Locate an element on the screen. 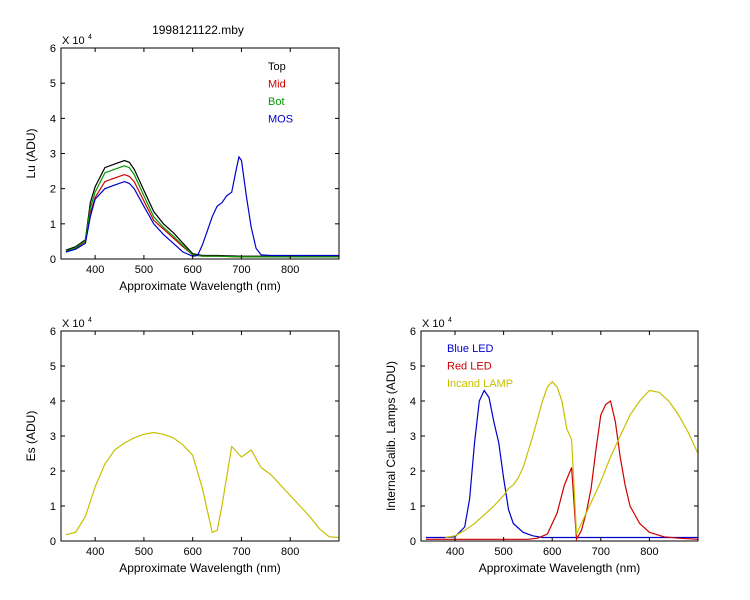  legend: Top Mid Bot MOS is located at coordinates (280, 93).